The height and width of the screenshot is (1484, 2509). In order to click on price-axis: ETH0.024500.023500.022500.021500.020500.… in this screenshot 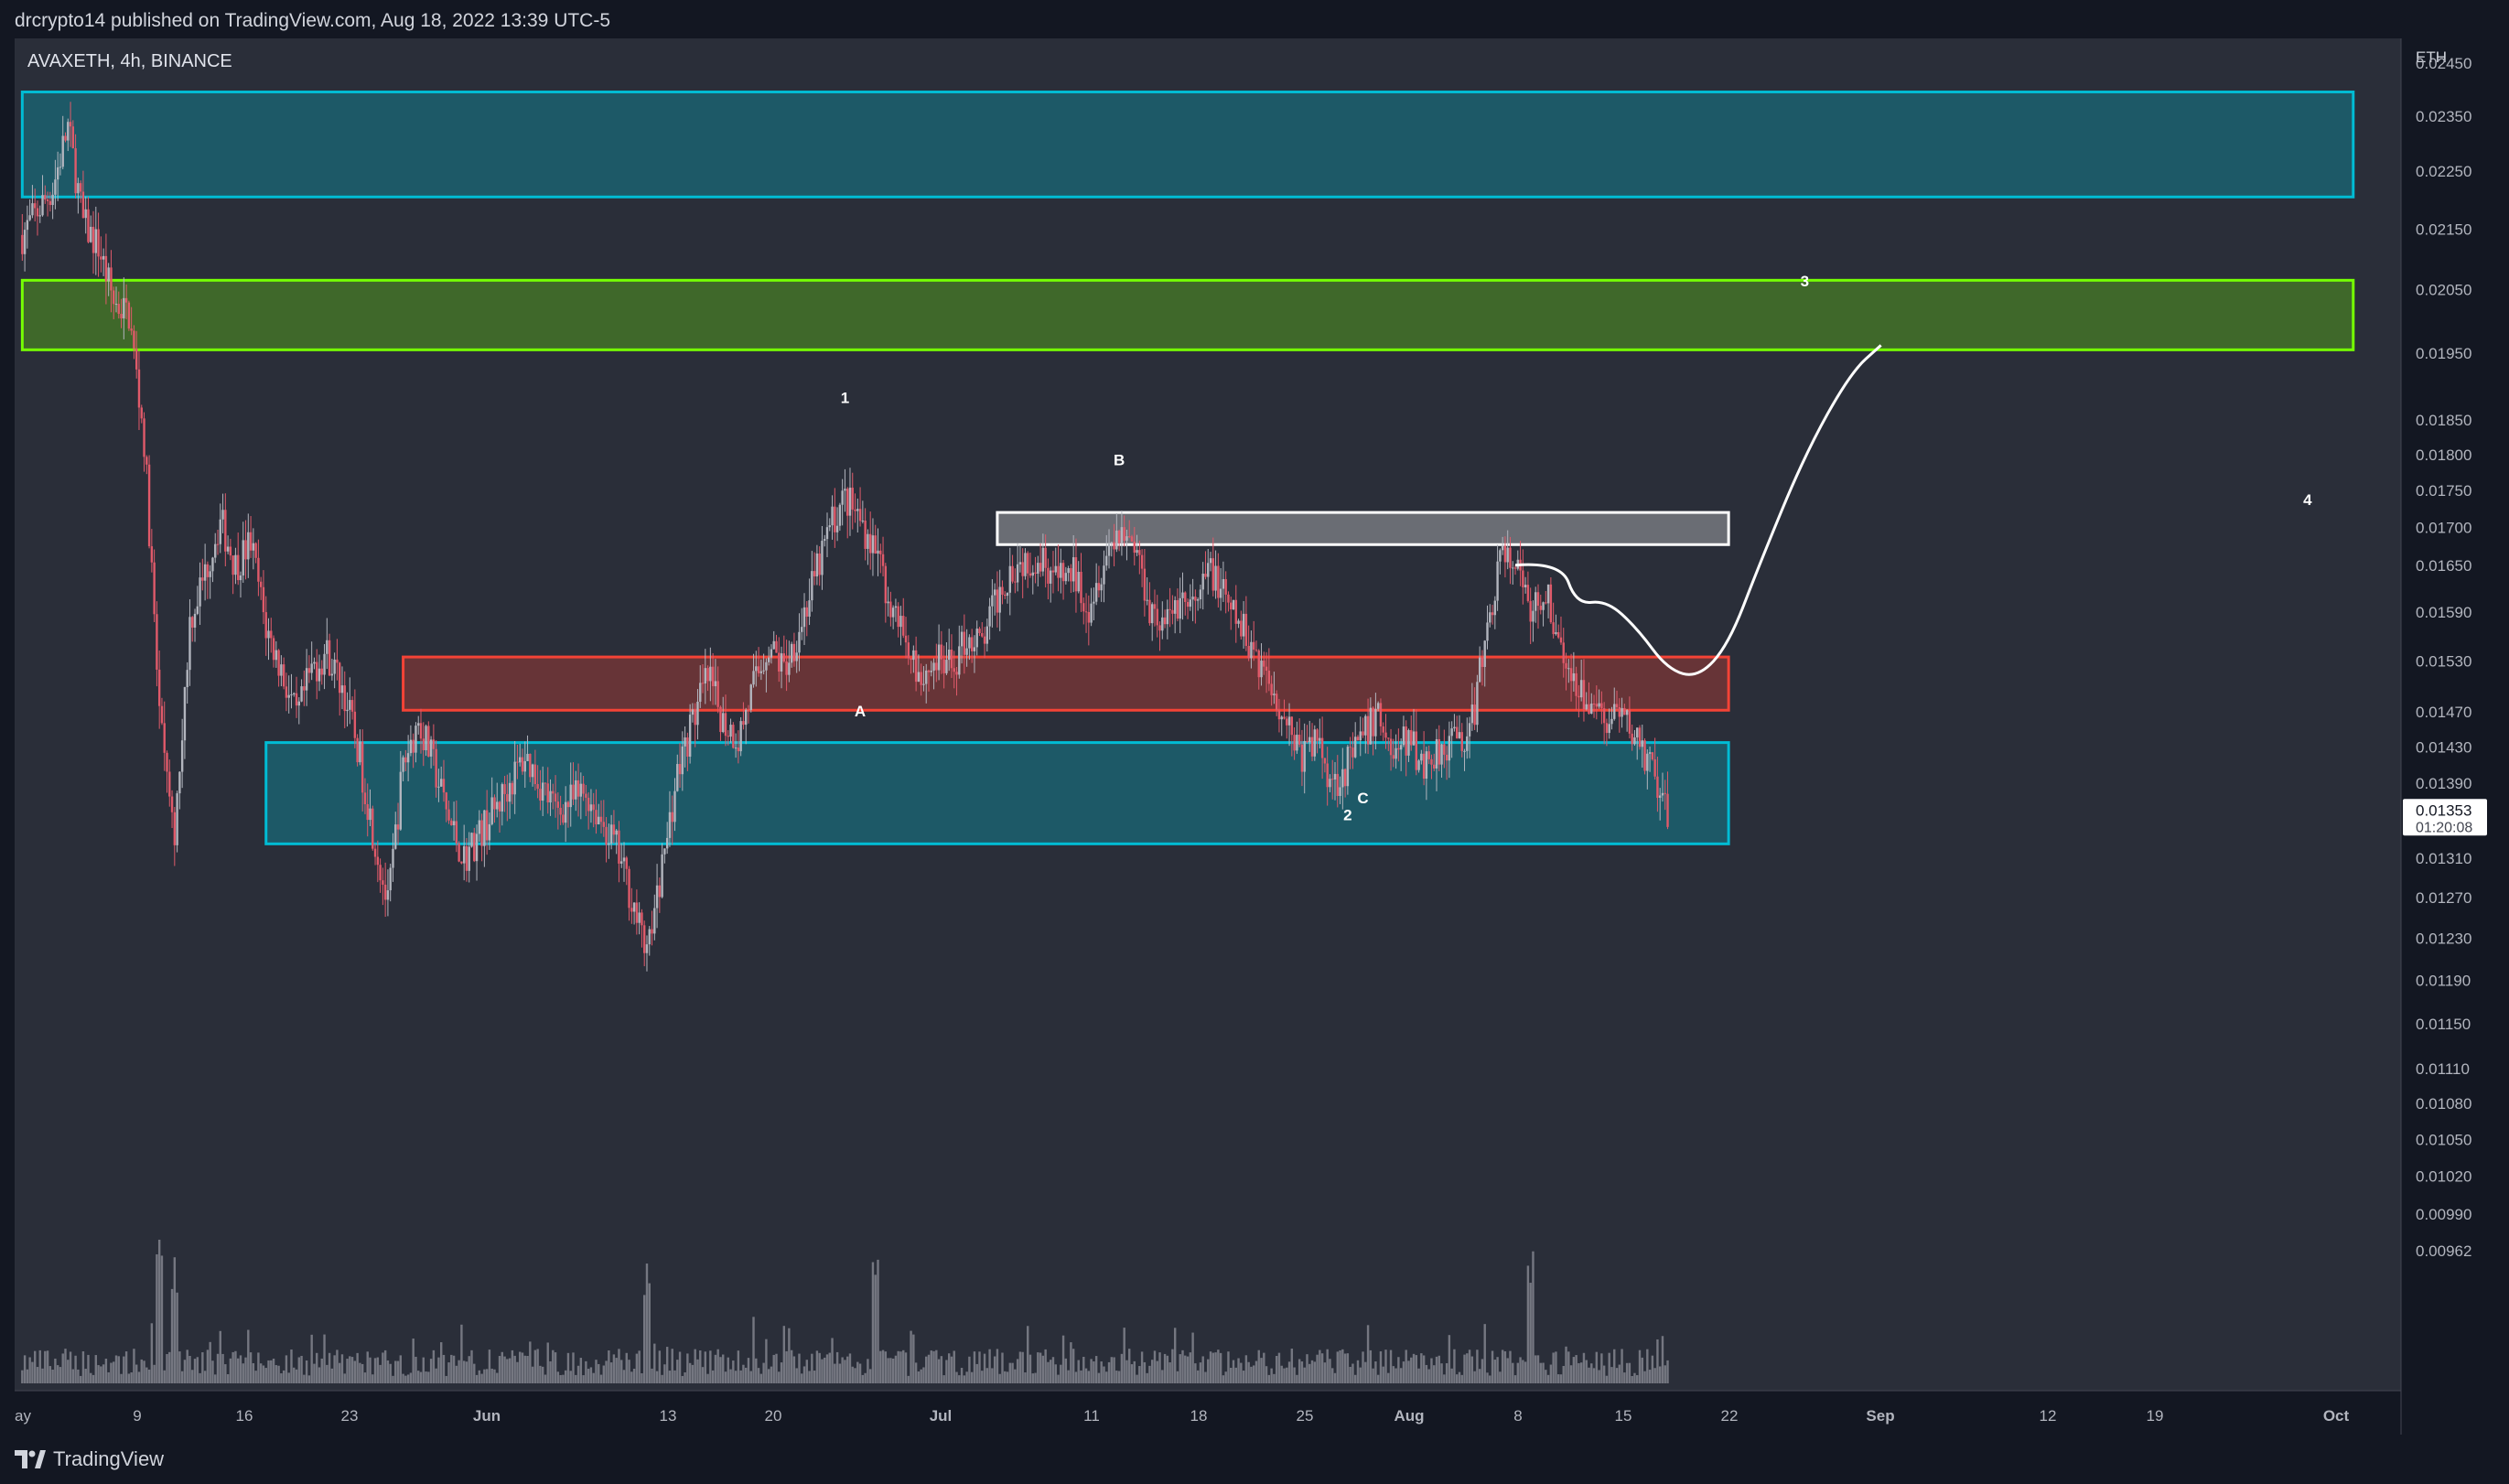, I will do `click(2445, 654)`.